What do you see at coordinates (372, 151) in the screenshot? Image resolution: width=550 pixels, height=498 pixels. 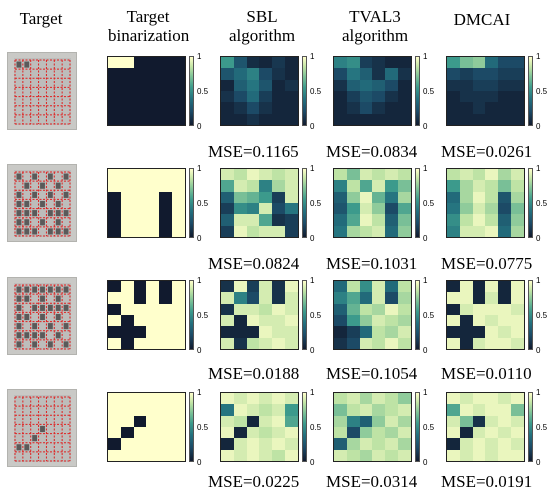 I see `mse-label: MSE=0.0834` at bounding box center [372, 151].